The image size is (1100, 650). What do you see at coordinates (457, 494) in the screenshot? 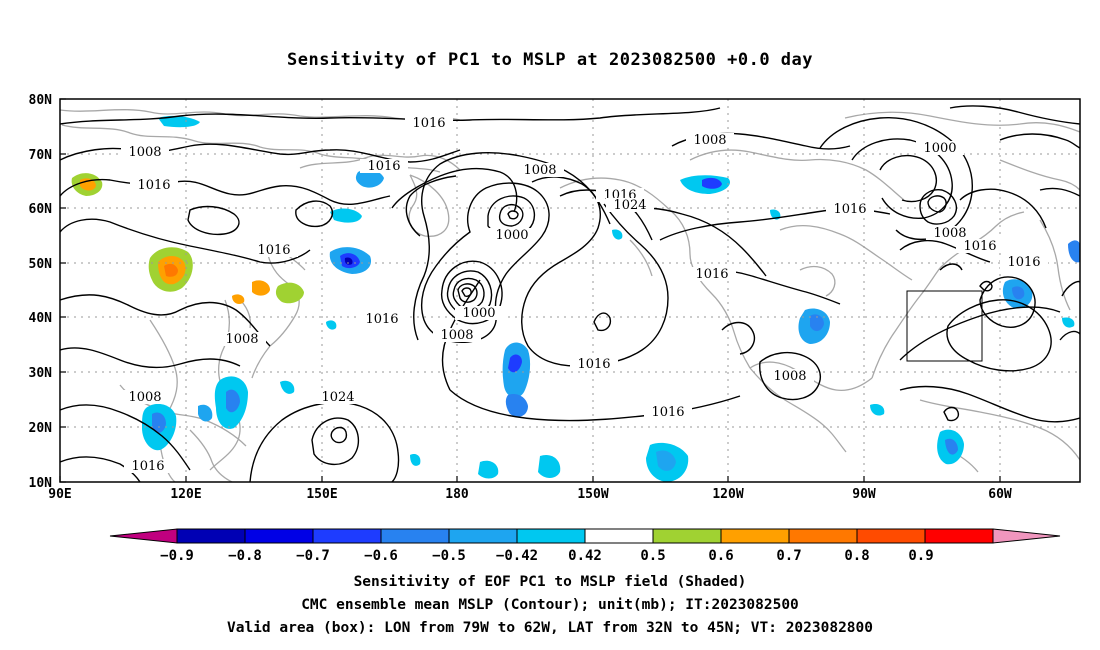
I see `lon-label: 180` at bounding box center [457, 494].